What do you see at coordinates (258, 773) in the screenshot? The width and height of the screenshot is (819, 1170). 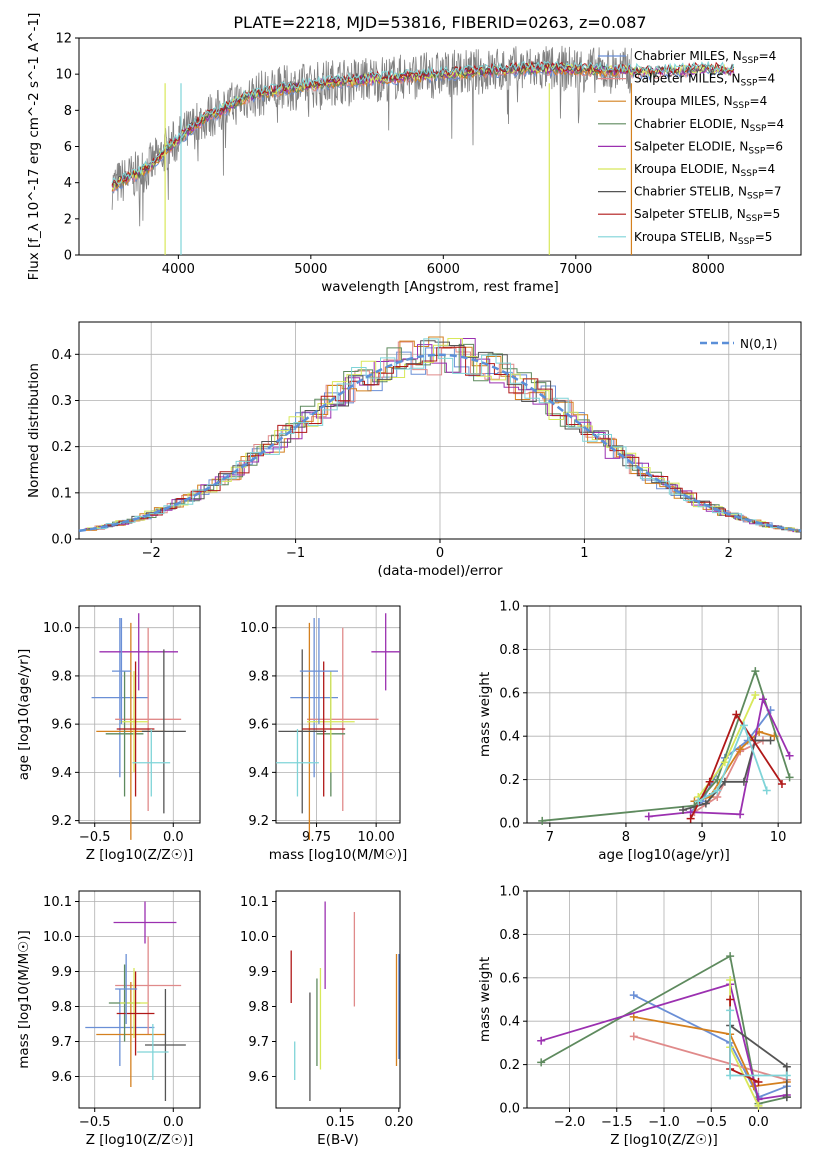 I see `y-tick-label: 9.4` at bounding box center [258, 773].